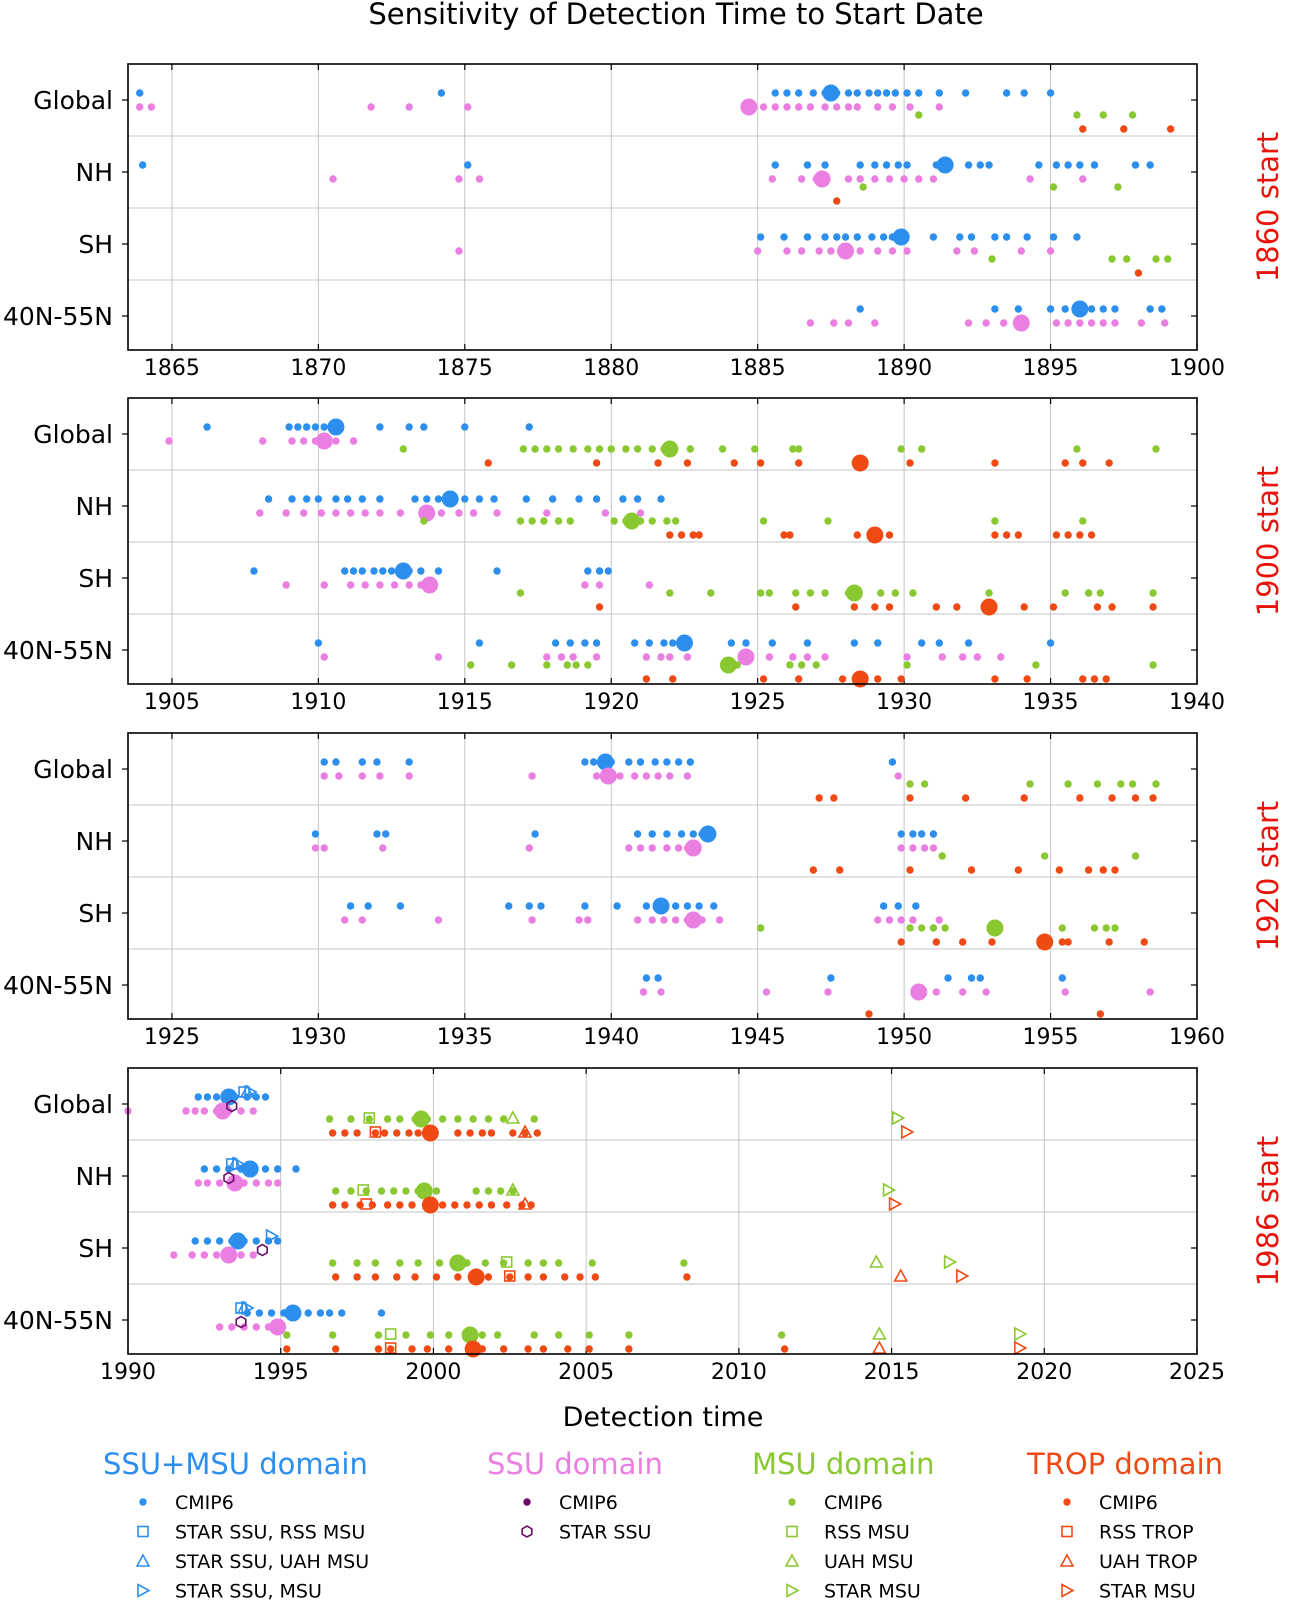  Describe the element at coordinates (1022, 942) in the screenshot. I see `series-sh-trop` at that location.